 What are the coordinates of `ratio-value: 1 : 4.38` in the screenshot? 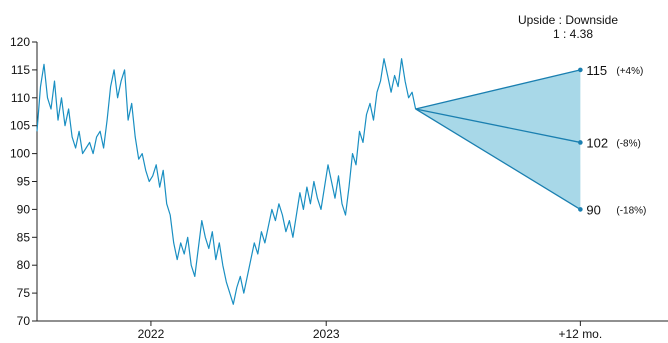 It's located at (573, 34).